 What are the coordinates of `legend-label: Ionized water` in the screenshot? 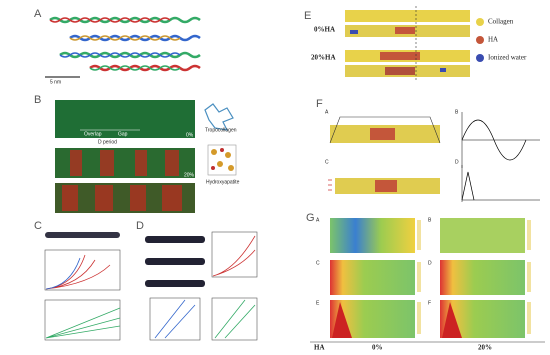 It's located at (507, 58).